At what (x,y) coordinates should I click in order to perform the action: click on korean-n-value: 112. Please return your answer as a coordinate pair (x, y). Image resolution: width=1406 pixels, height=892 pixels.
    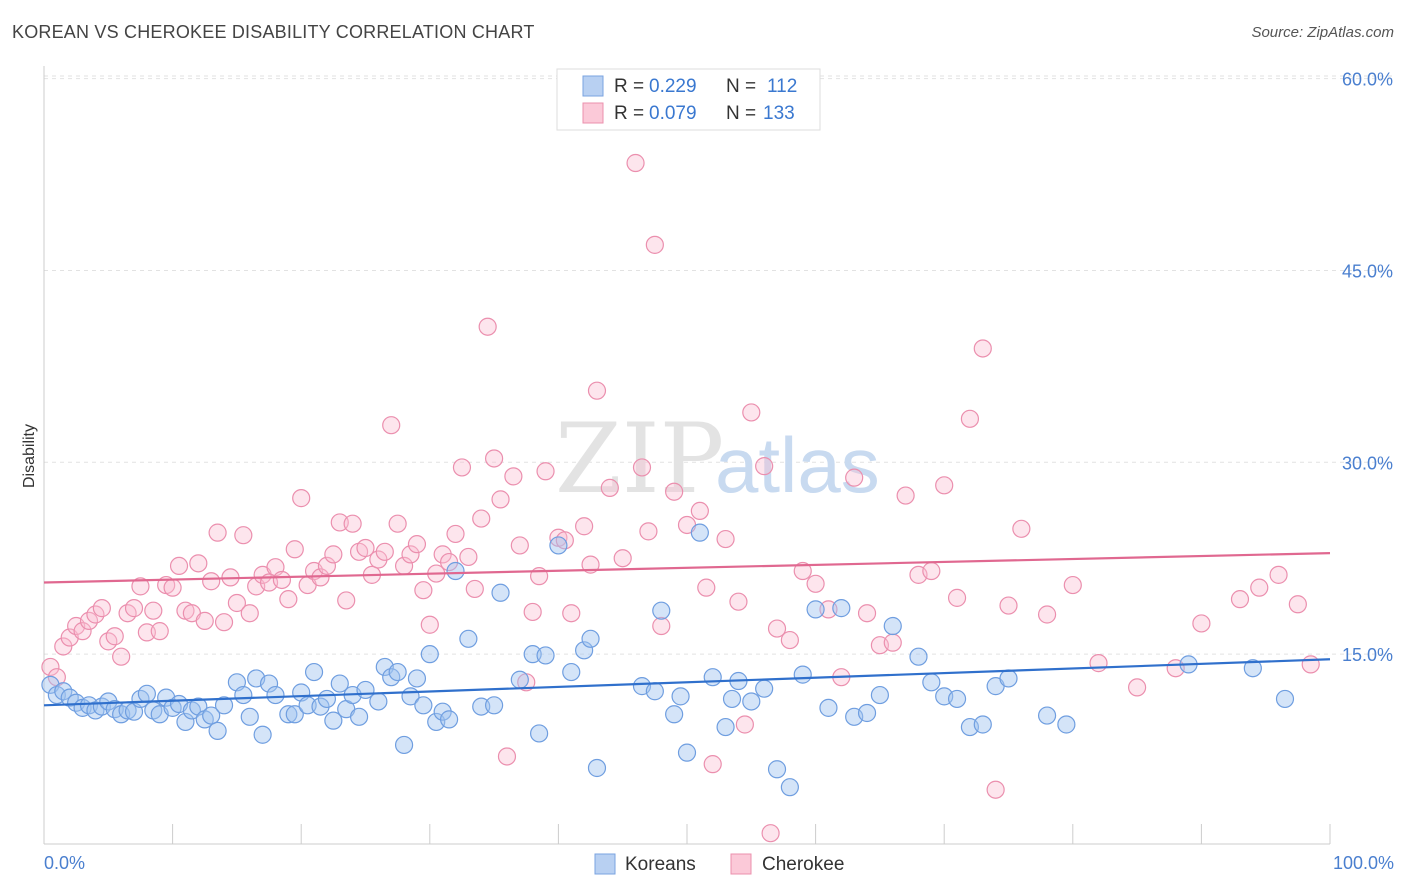
    Looking at the image, I should click on (782, 86).